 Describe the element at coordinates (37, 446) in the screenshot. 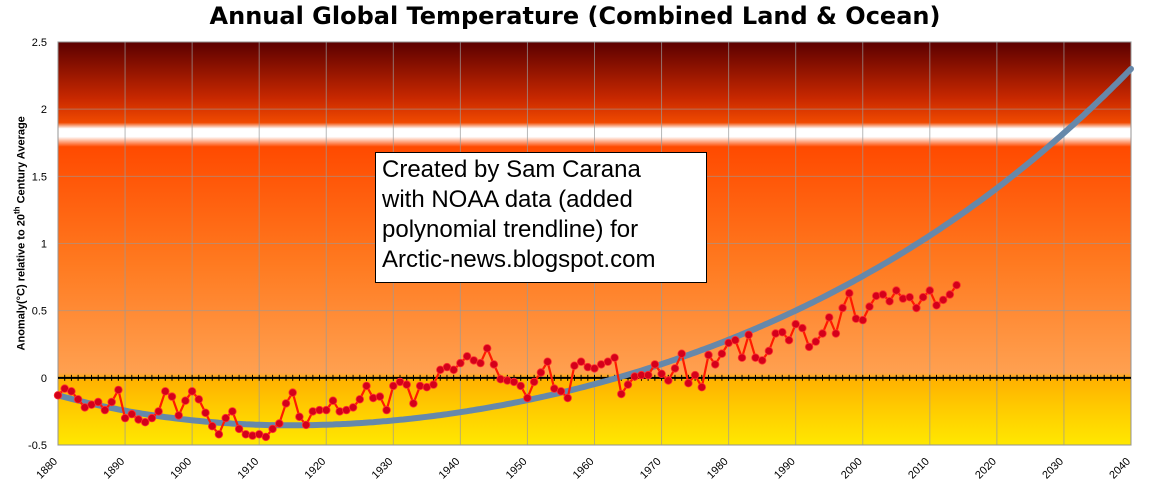

I see `y-tick-label: -0.5` at that location.